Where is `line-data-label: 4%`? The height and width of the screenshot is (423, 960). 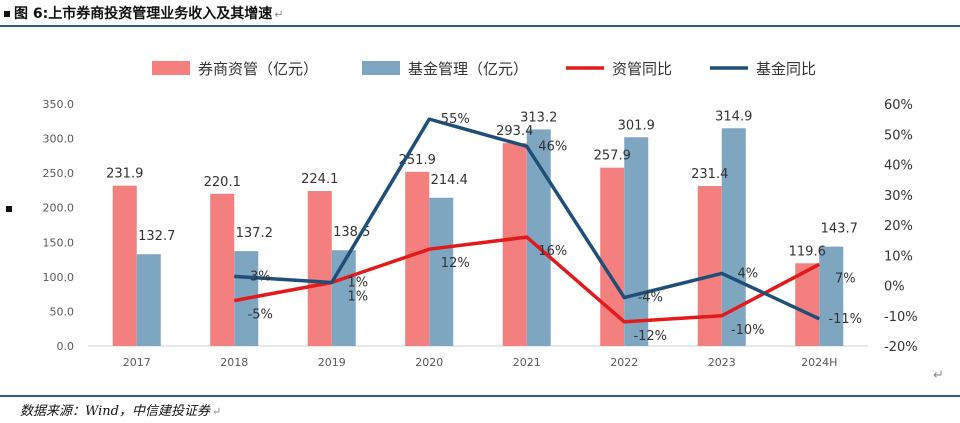
line-data-label: 4% is located at coordinates (747, 273).